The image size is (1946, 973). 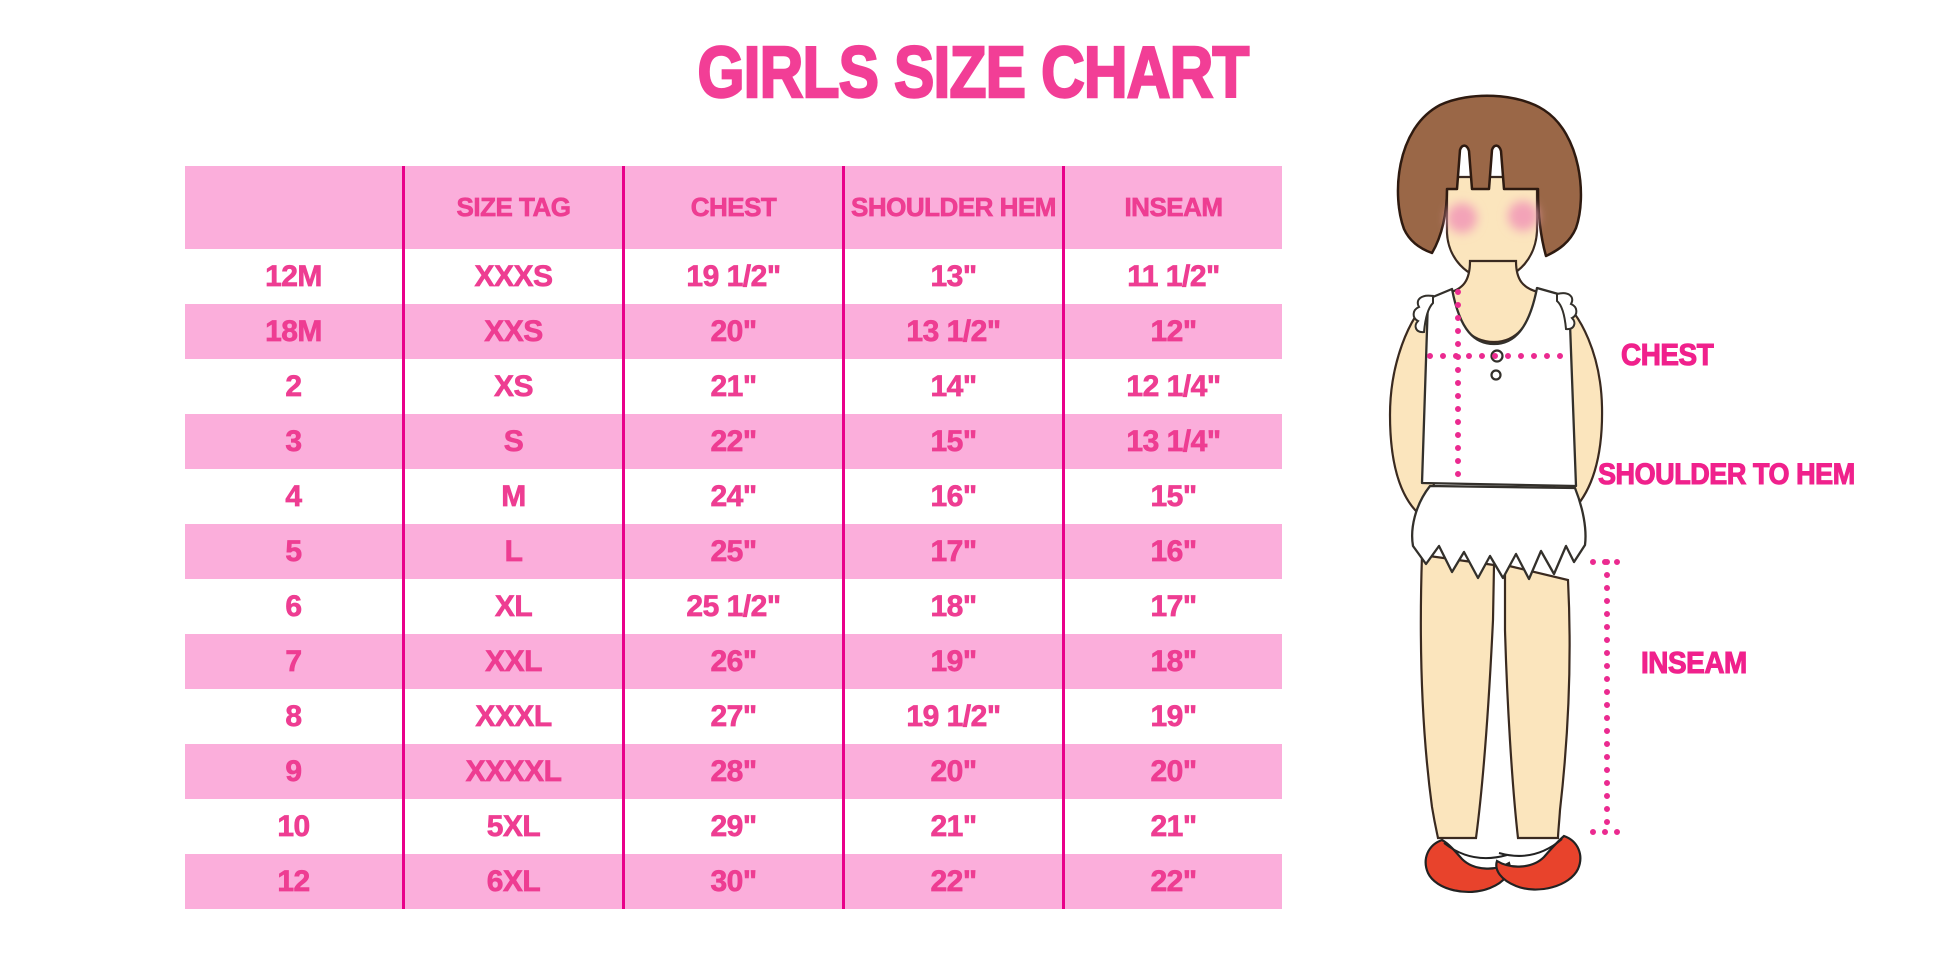 What do you see at coordinates (294, 826) in the screenshot?
I see `table-cell-r10-c0: 10` at bounding box center [294, 826].